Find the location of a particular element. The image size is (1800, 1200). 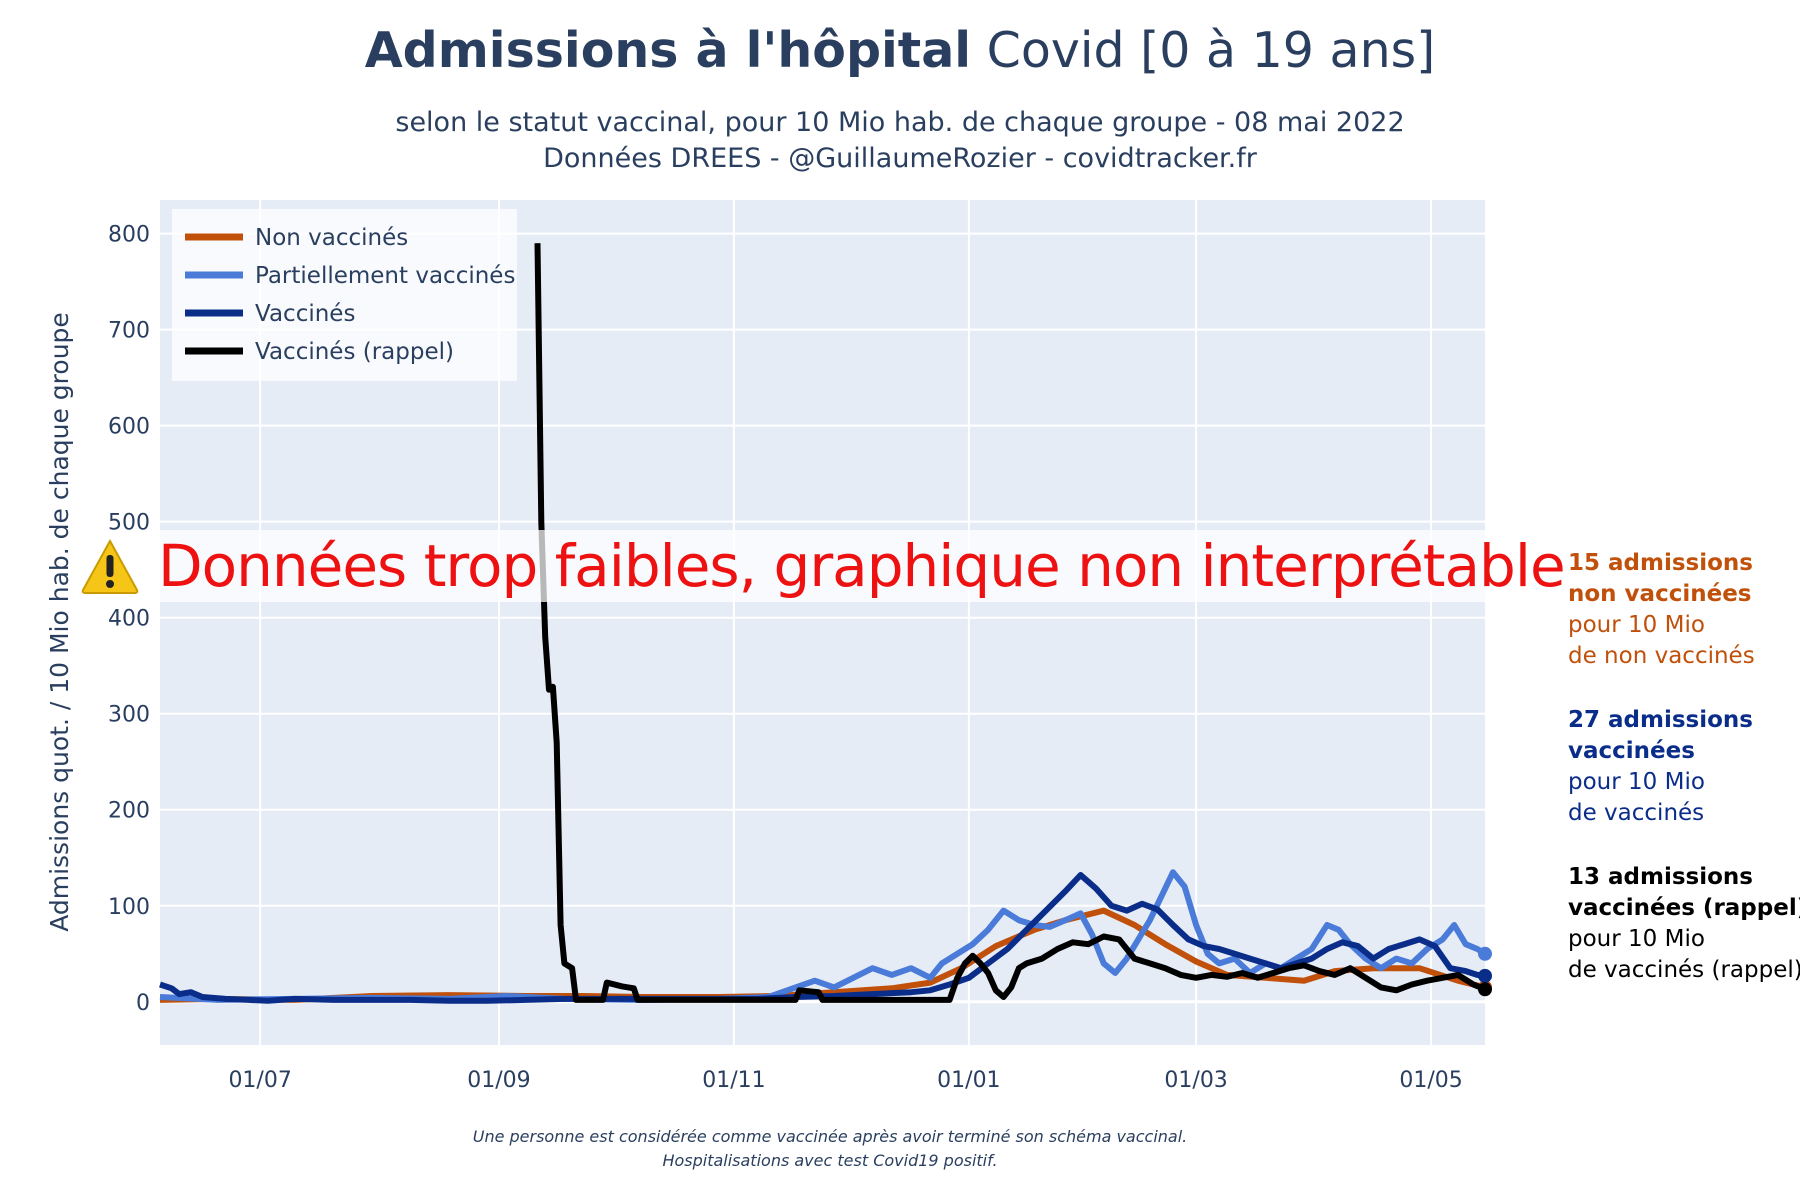

legend-label: Partiellement vaccinés is located at coordinates (385, 276).